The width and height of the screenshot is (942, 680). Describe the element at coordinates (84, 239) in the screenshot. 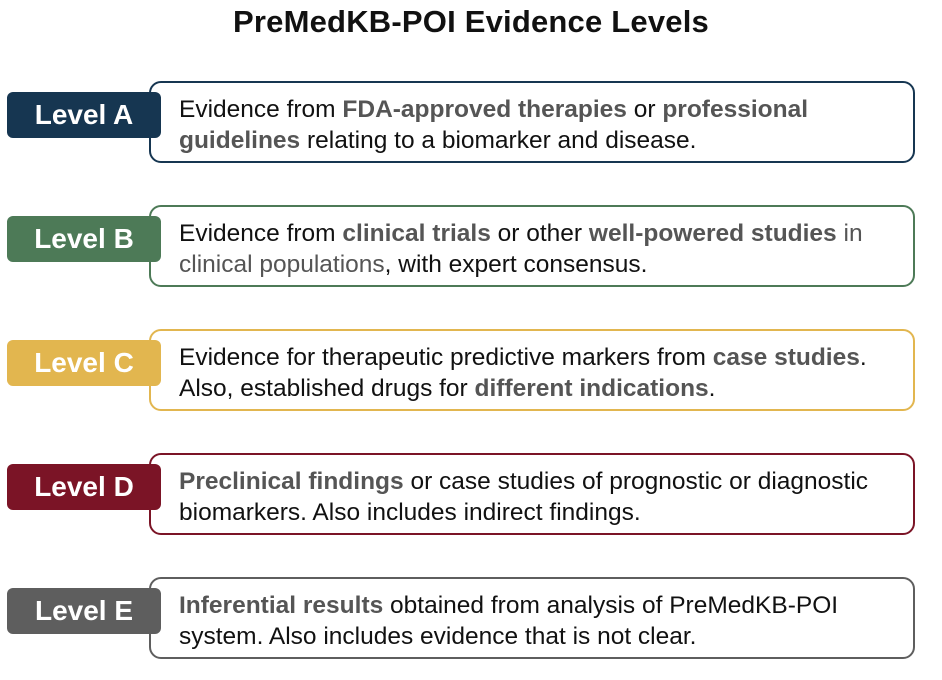

I see `level-badge: Level B` at that location.